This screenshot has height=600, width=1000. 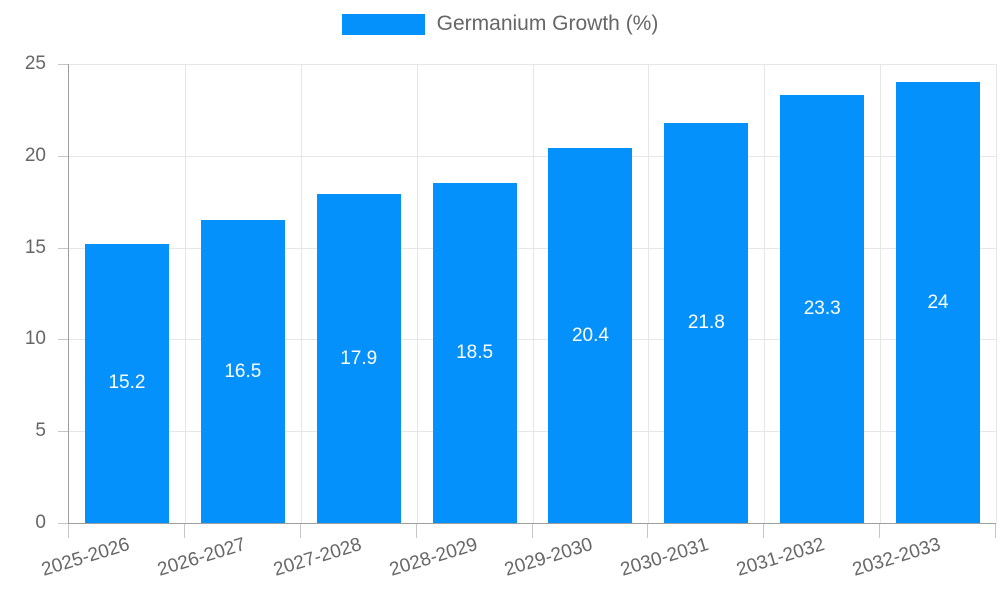 I want to click on legend: Germanium Growth (%), so click(x=500, y=24).